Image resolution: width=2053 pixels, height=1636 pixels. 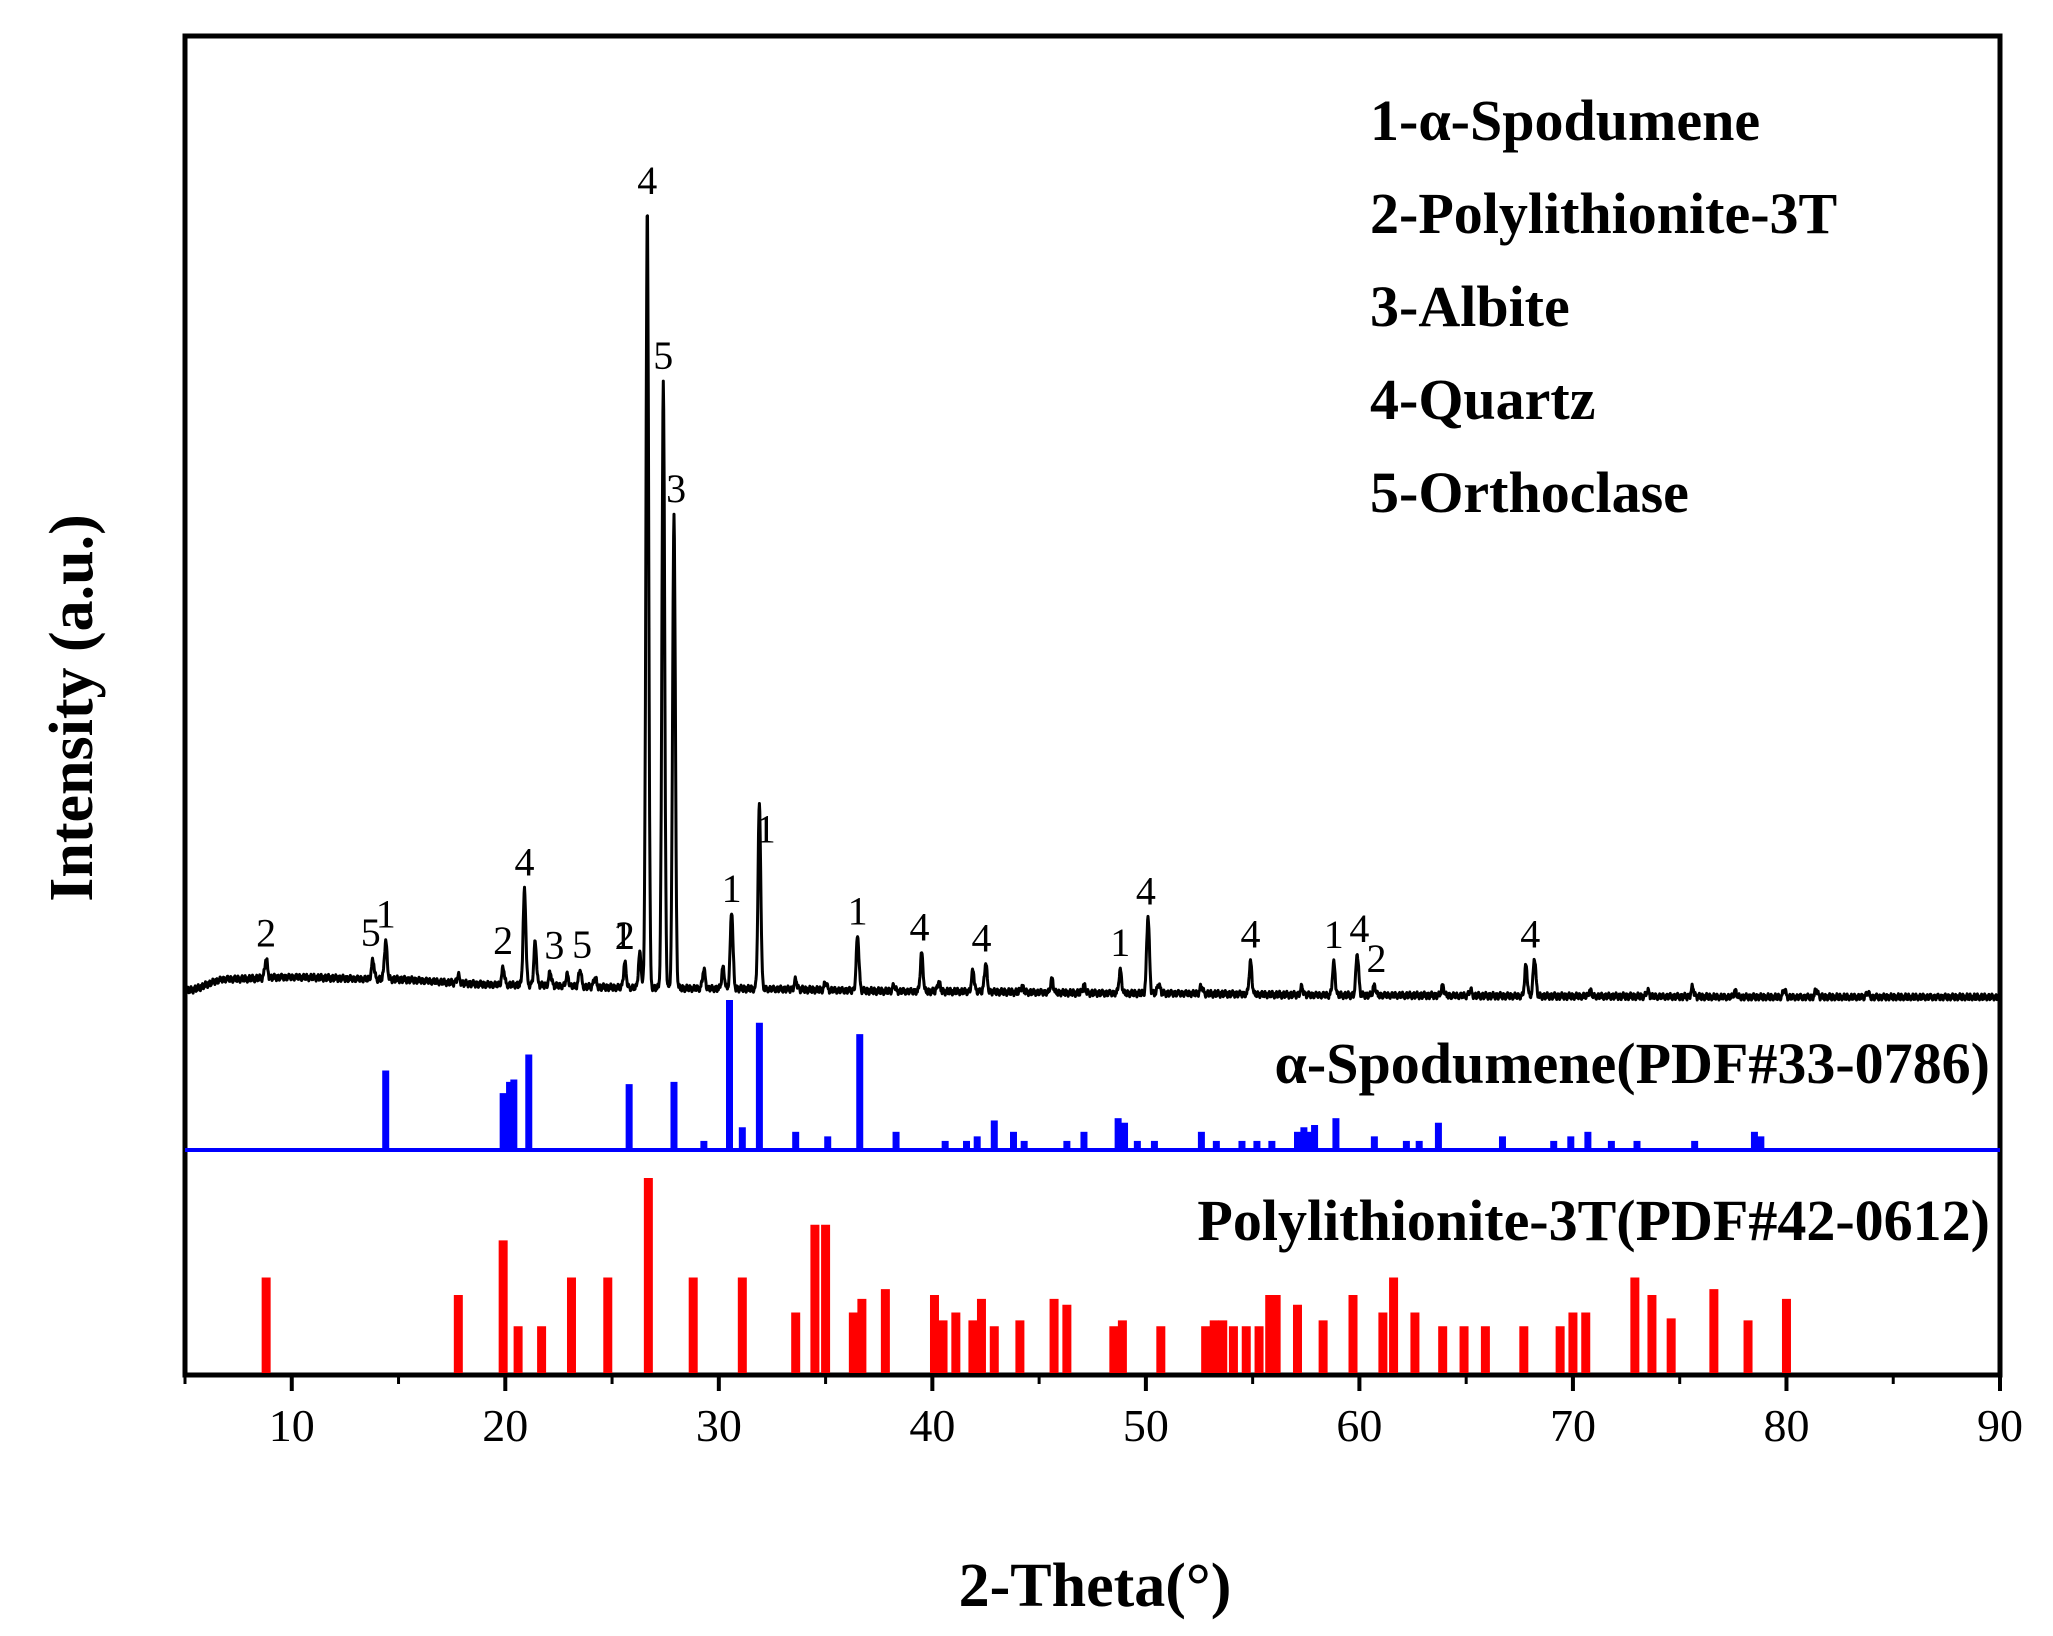 What do you see at coordinates (1095, 1586) in the screenshot?
I see `x-axis-title: 2-Theta(°)` at bounding box center [1095, 1586].